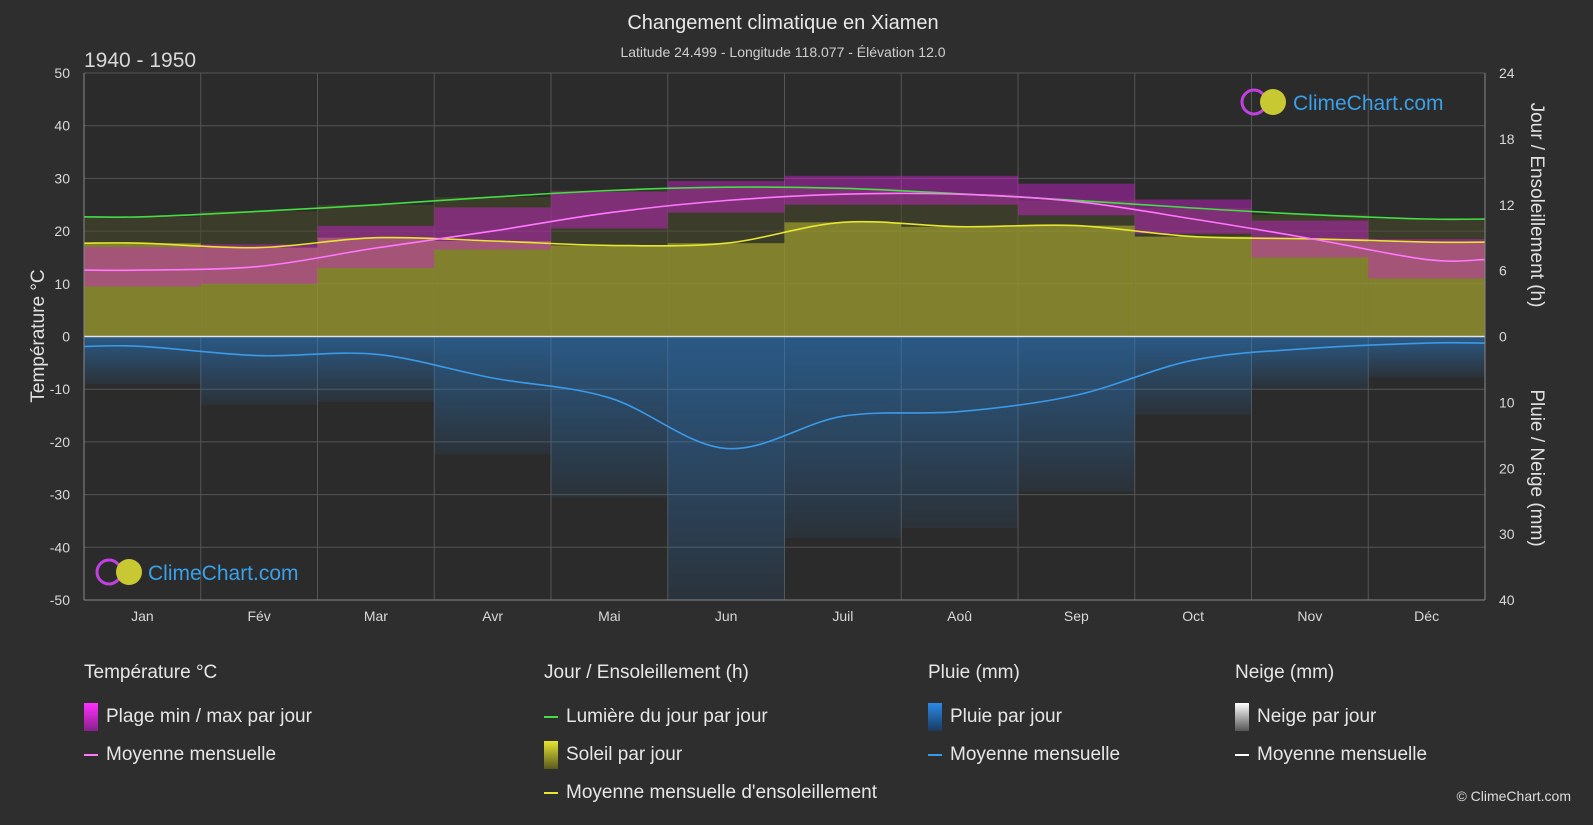 The width and height of the screenshot is (1593, 825). Describe the element at coordinates (376, 616) in the screenshot. I see `month-tick-label: Mar` at that location.